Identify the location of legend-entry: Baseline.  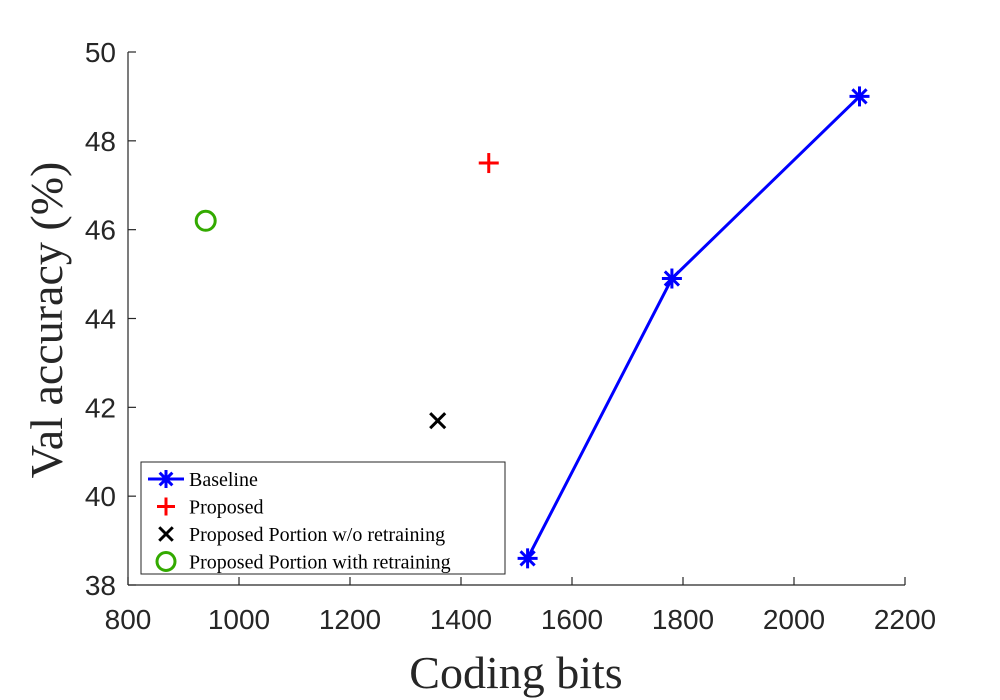
(203, 480).